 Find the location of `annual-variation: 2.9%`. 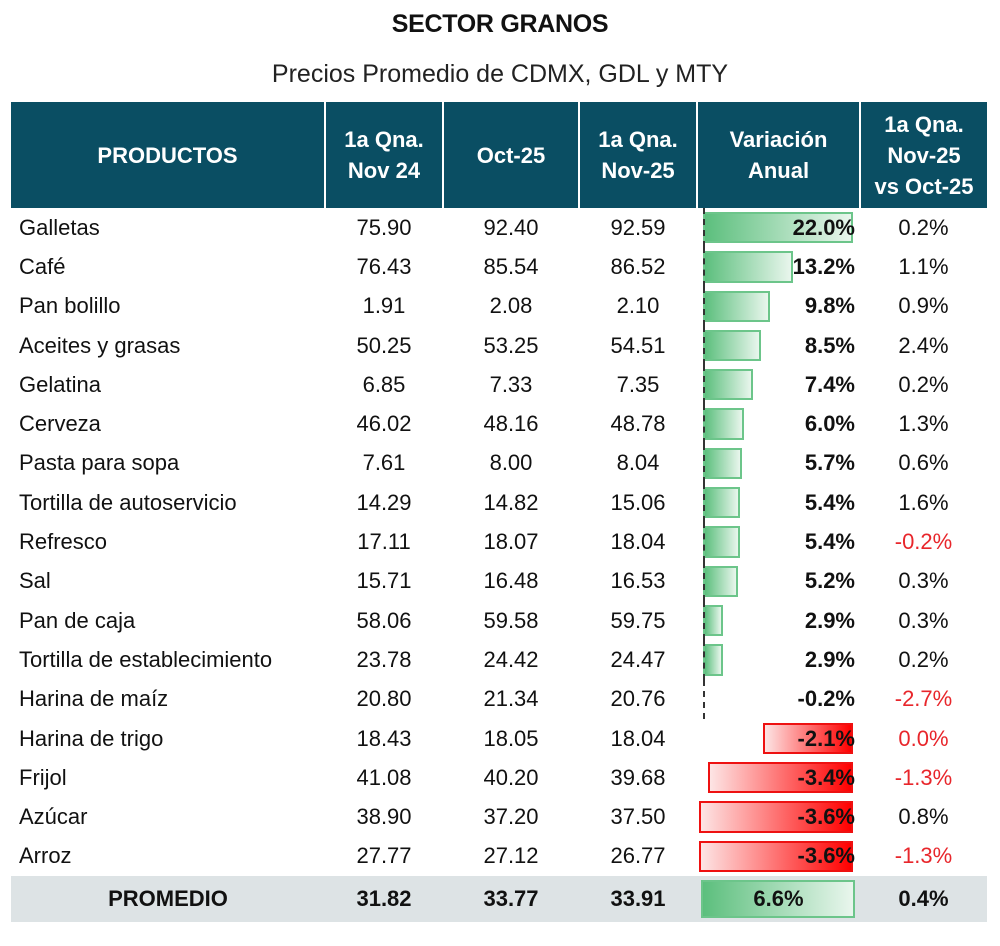

annual-variation: 2.9% is located at coordinates (778, 620).